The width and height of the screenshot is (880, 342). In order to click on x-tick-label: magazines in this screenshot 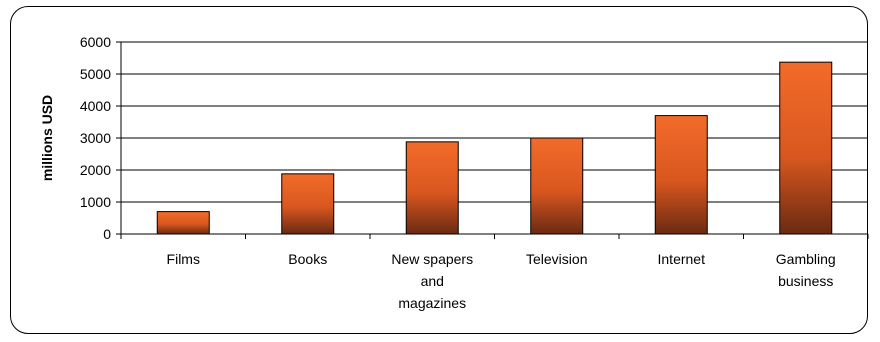, I will do `click(432, 303)`.